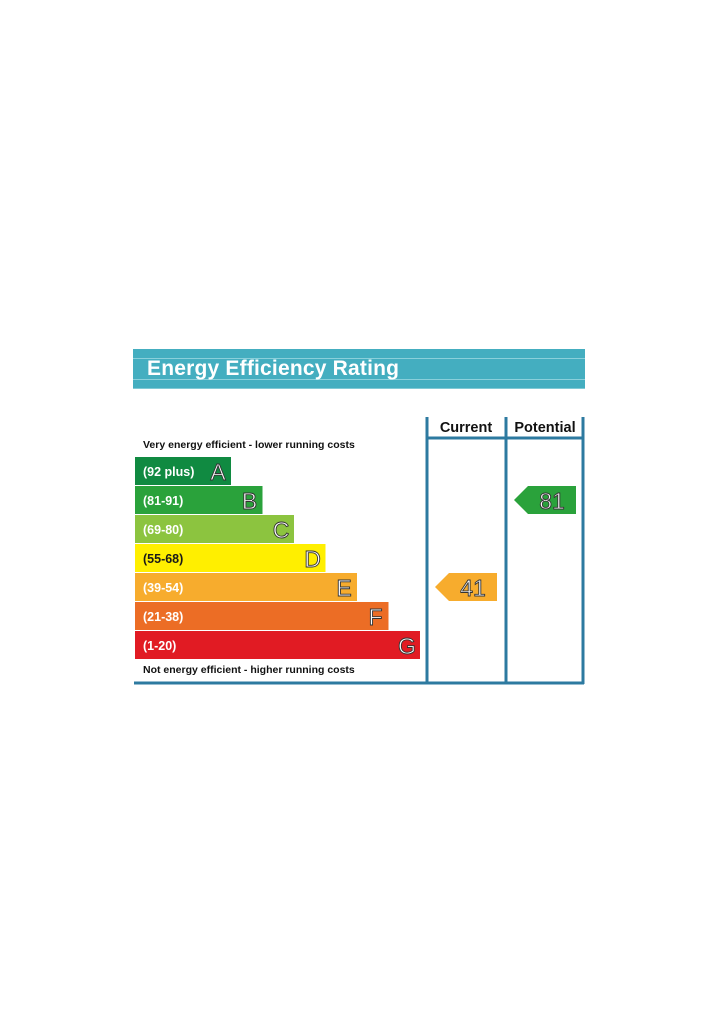 Image resolution: width=715 pixels, height=1033 pixels. Describe the element at coordinates (281, 530) in the screenshot. I see `band-c-letter: C` at that location.